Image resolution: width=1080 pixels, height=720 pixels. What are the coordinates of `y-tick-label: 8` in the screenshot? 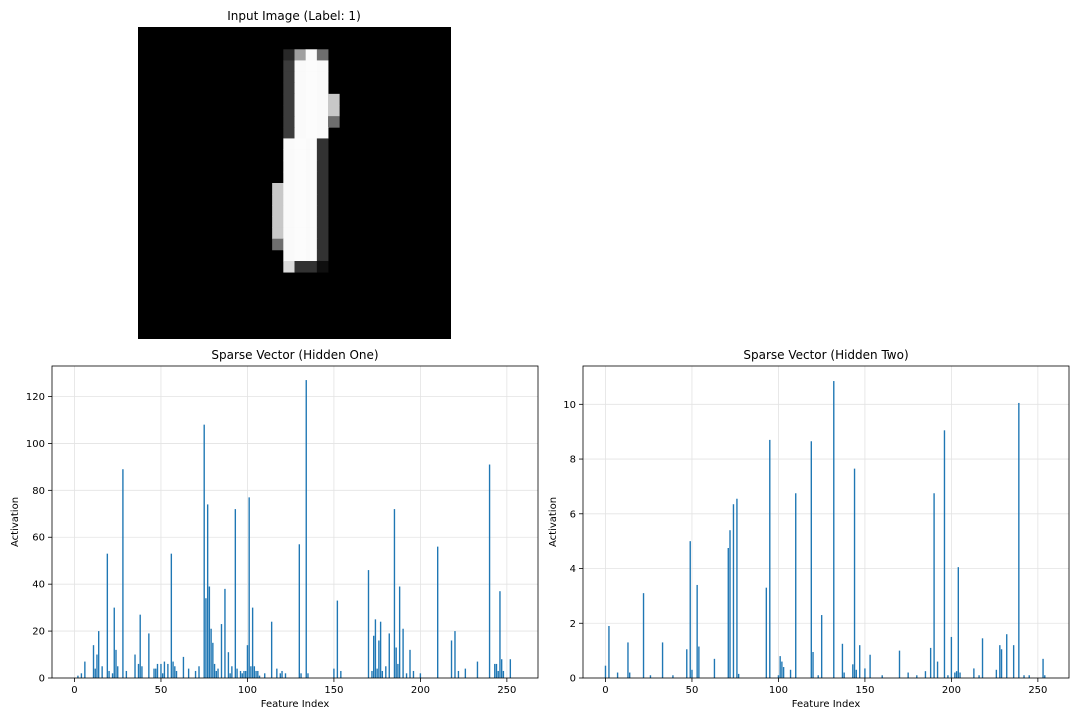 It's located at (573, 460).